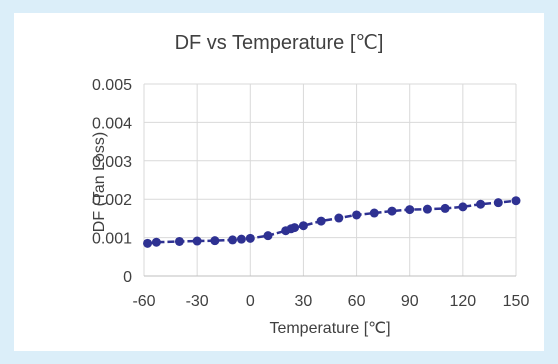 The width and height of the screenshot is (558, 364). What do you see at coordinates (197, 301) in the screenshot?
I see `x-tick-label: -30` at bounding box center [197, 301].